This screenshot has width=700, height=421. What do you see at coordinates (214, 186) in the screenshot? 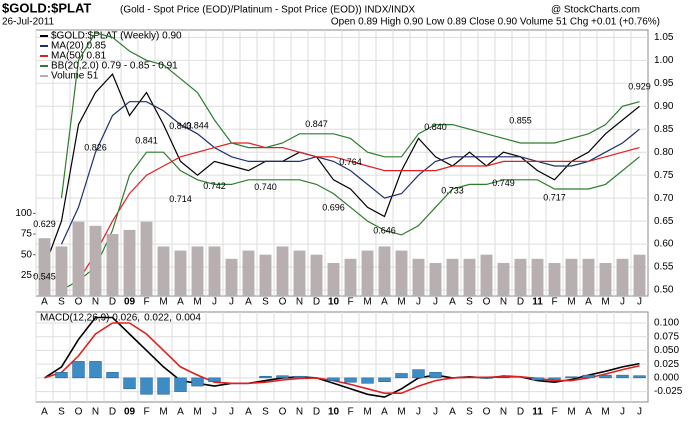
I see `annotation: 0.742` at bounding box center [214, 186].